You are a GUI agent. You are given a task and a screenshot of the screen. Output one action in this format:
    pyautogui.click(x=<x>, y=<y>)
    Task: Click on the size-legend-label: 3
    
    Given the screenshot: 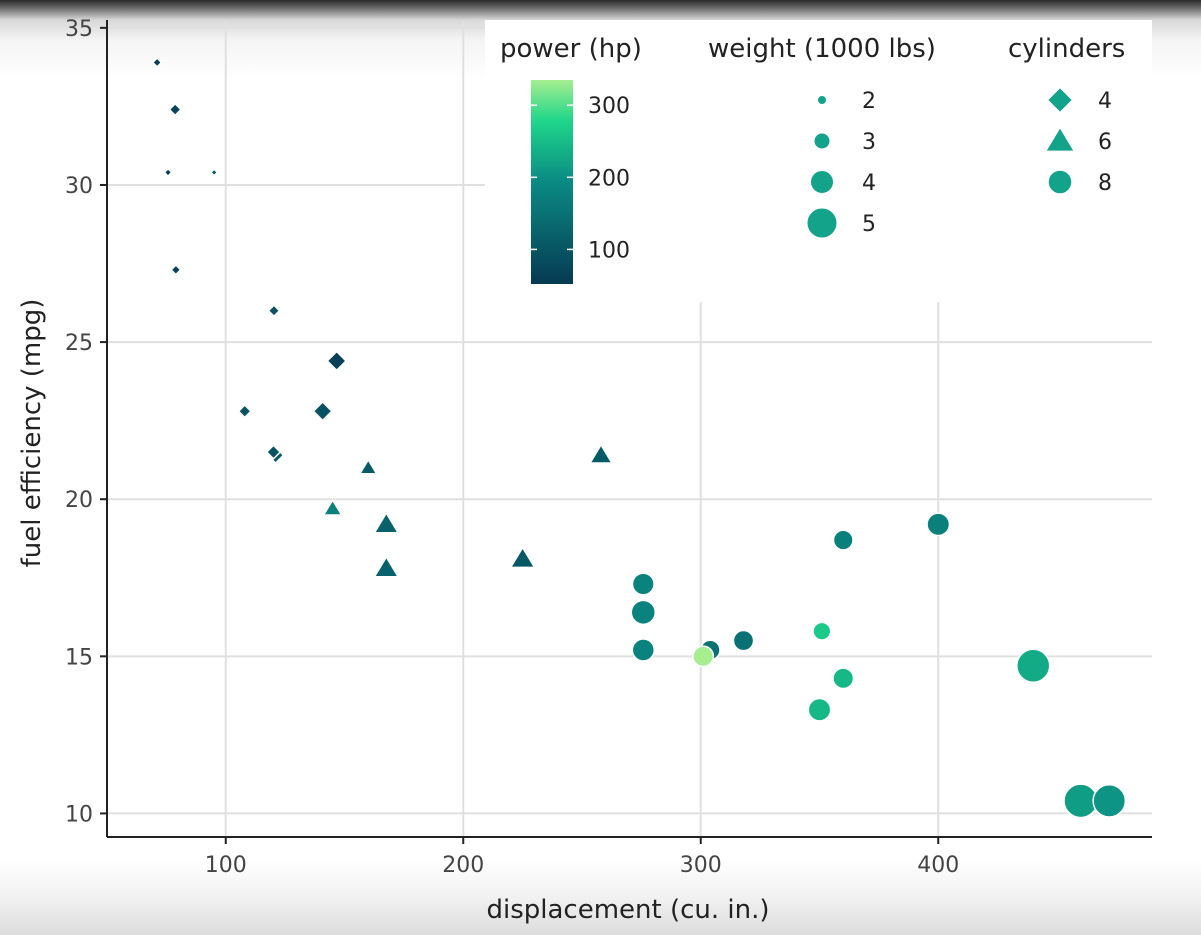 What is the action you would take?
    pyautogui.click(x=869, y=142)
    